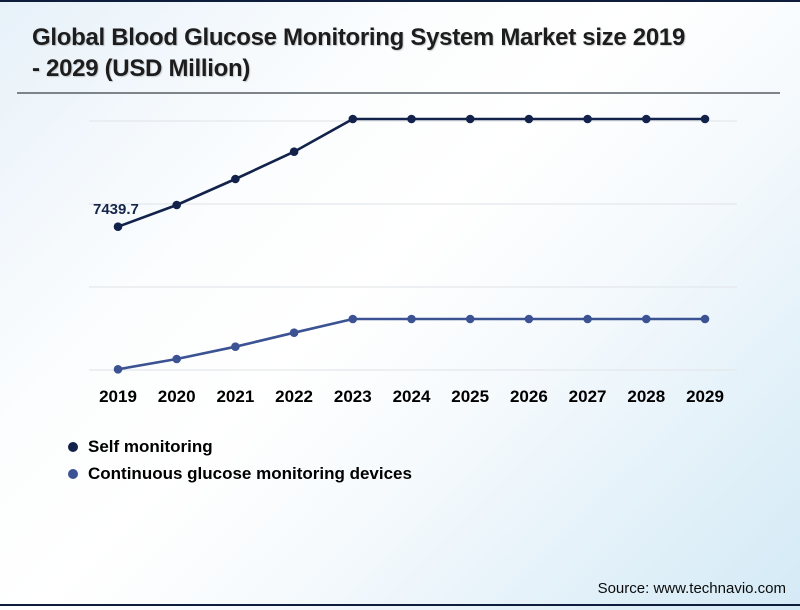  Describe the element at coordinates (398, 93) in the screenshot. I see `title-divider` at that location.